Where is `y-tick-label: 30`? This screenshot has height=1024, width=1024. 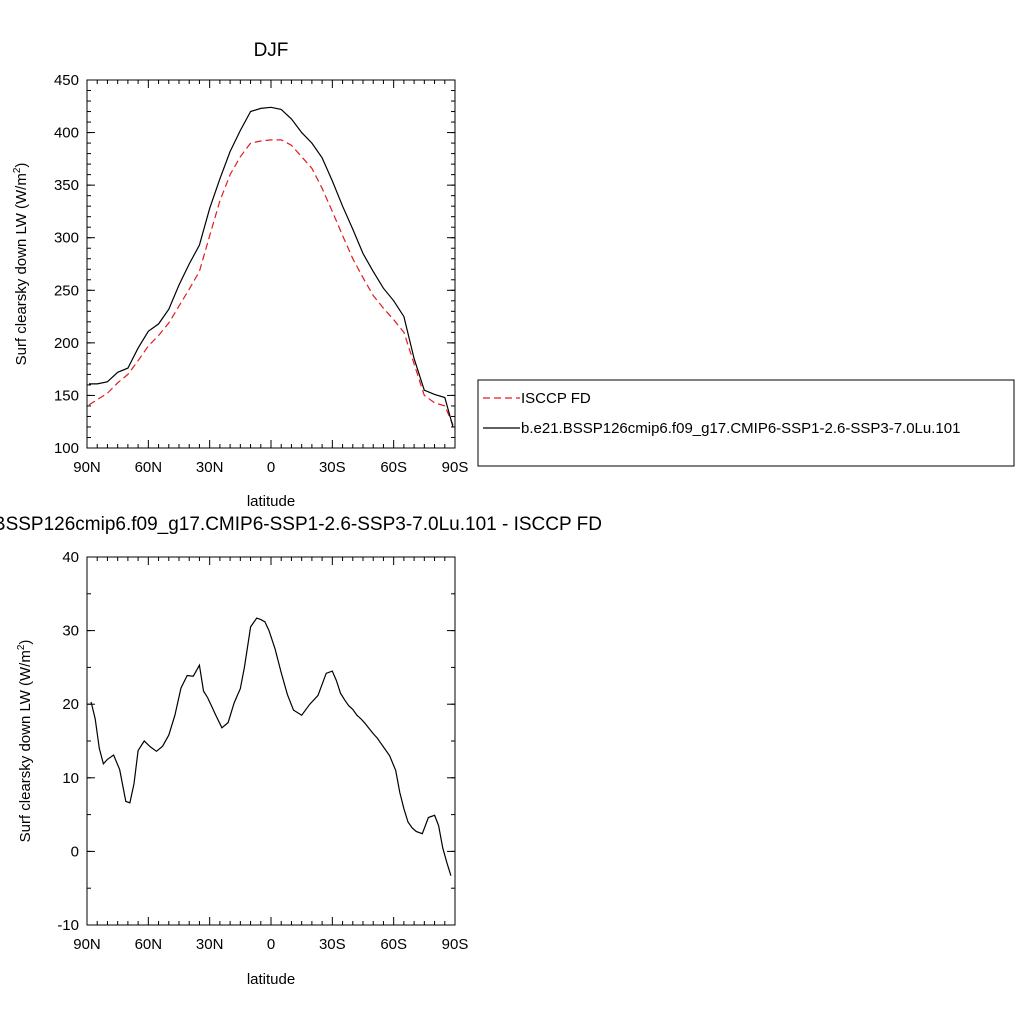
y-tick-label: 30 is located at coordinates (70, 631).